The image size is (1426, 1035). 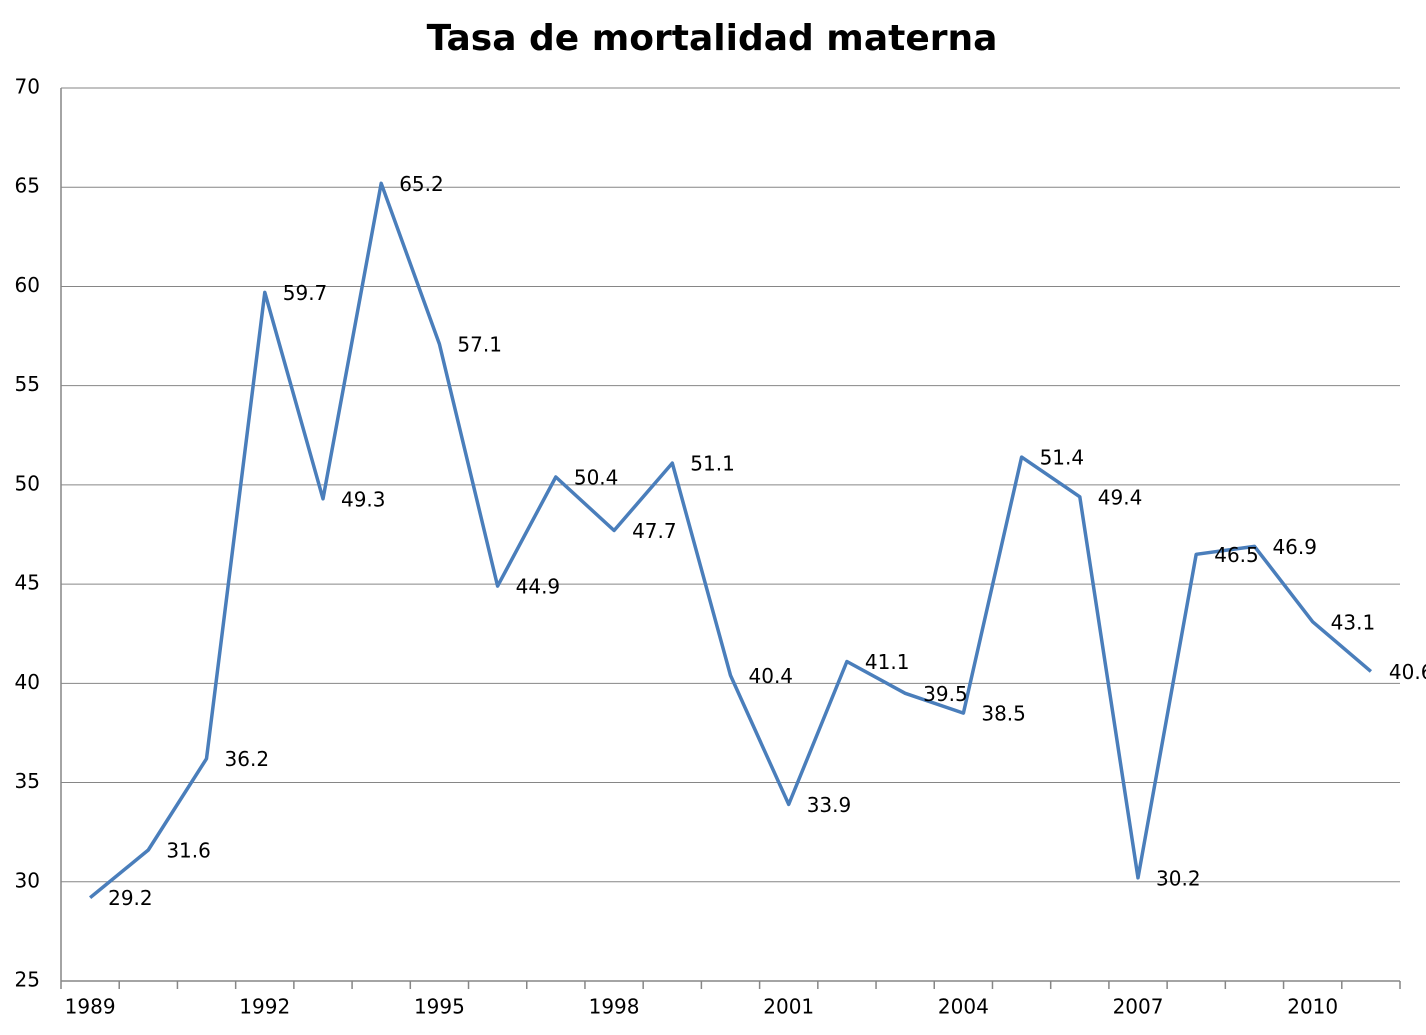 I want to click on x-tick-label: 2001, so click(x=788, y=1007).